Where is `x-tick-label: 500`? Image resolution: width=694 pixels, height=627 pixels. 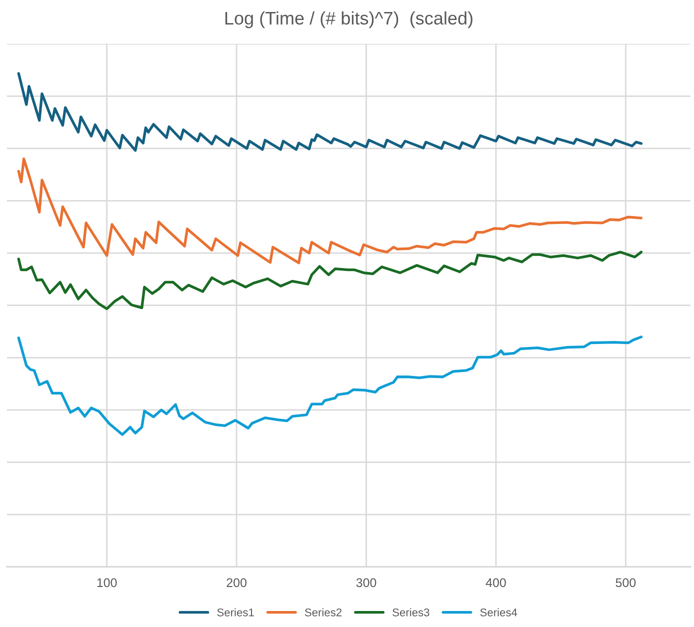 x-tick-label: 500 is located at coordinates (626, 583).